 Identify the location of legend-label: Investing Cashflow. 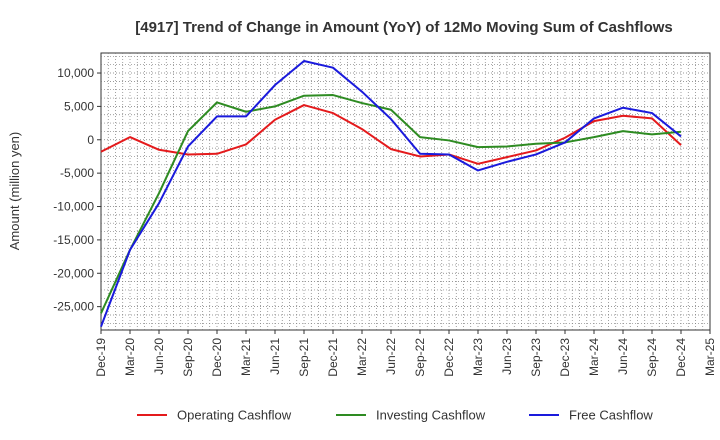
(431, 415).